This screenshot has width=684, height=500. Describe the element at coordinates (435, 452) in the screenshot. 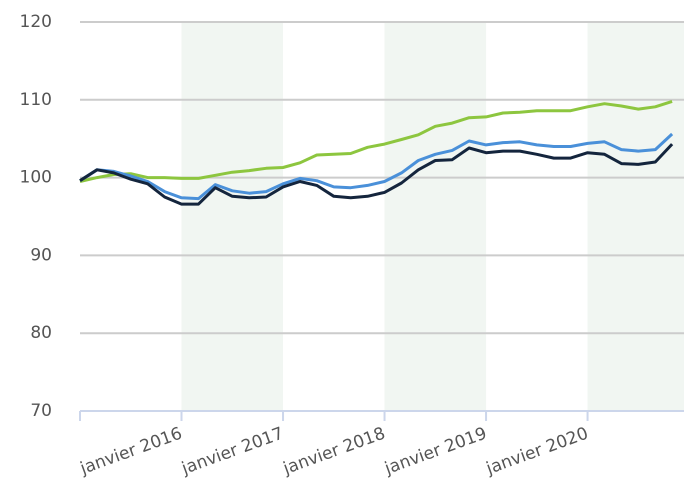

I see `x-tick-label: janvier 2019` at that location.